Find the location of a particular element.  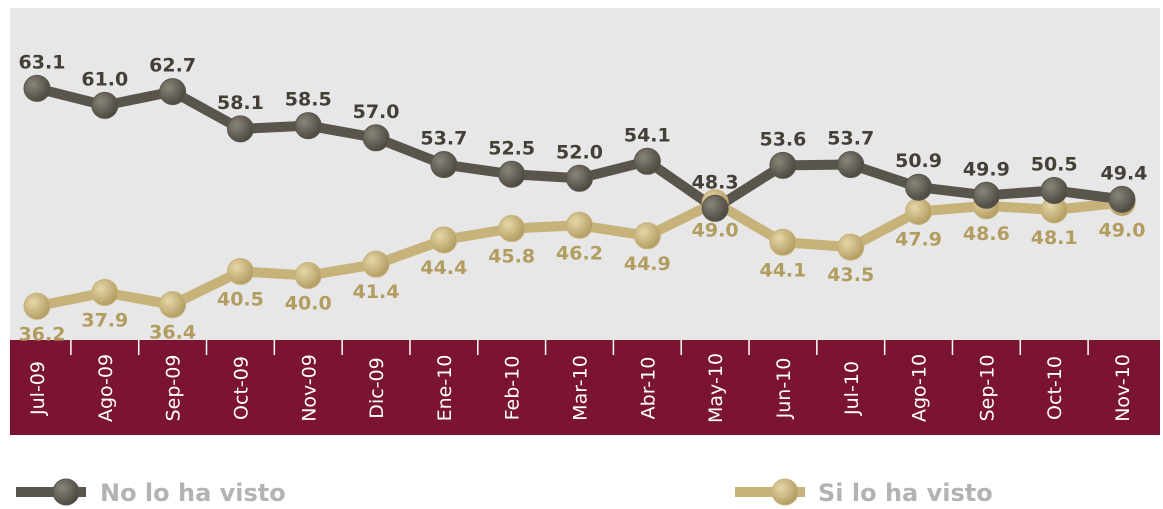

si-lo-ha-visto-data-label: 48.1 is located at coordinates (1054, 238).